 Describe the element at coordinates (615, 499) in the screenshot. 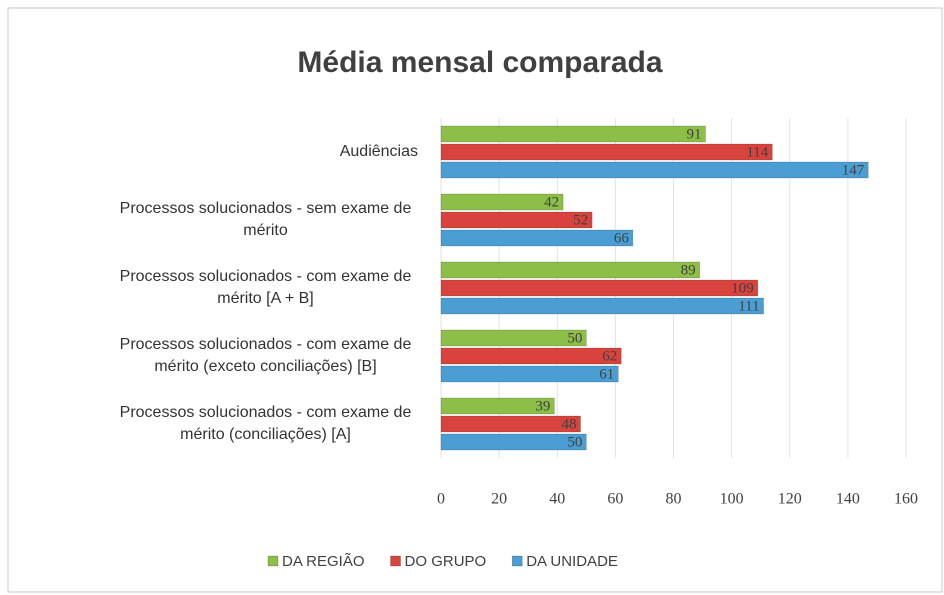

I see `x-tick-label: 60` at that location.